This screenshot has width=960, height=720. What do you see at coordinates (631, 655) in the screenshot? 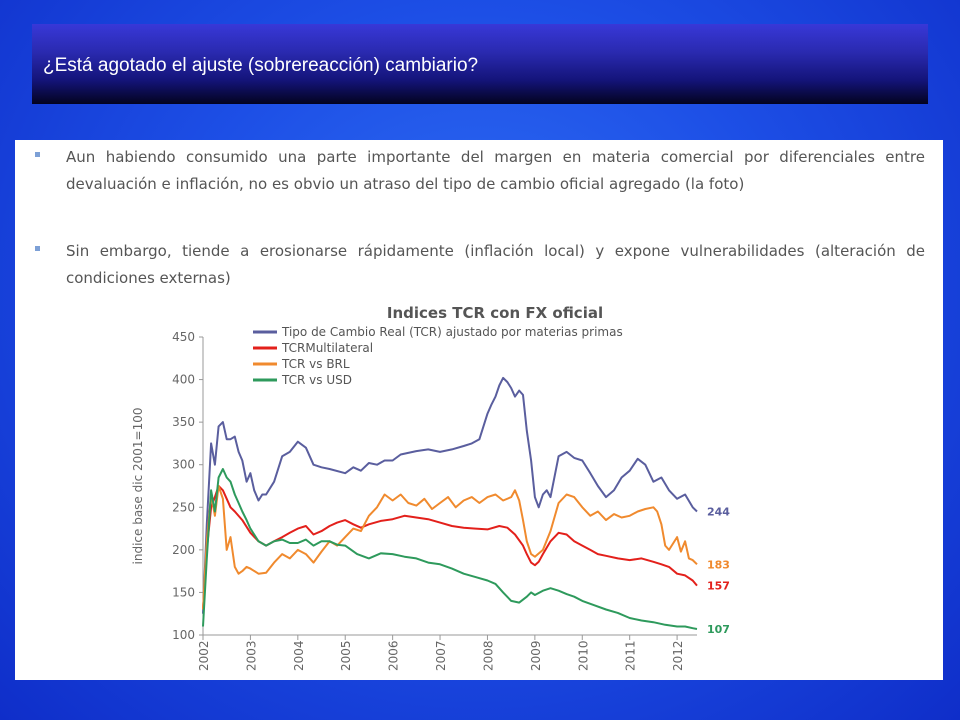
I see `x-tick-label: 2011` at bounding box center [631, 655].